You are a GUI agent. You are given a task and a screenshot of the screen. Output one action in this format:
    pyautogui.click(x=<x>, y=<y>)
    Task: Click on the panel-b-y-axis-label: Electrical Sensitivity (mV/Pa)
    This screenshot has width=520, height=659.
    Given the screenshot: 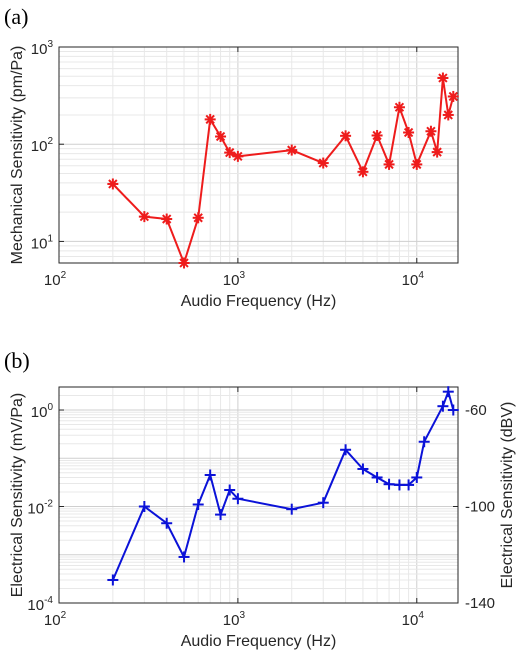 What is the action you would take?
    pyautogui.click(x=17, y=495)
    